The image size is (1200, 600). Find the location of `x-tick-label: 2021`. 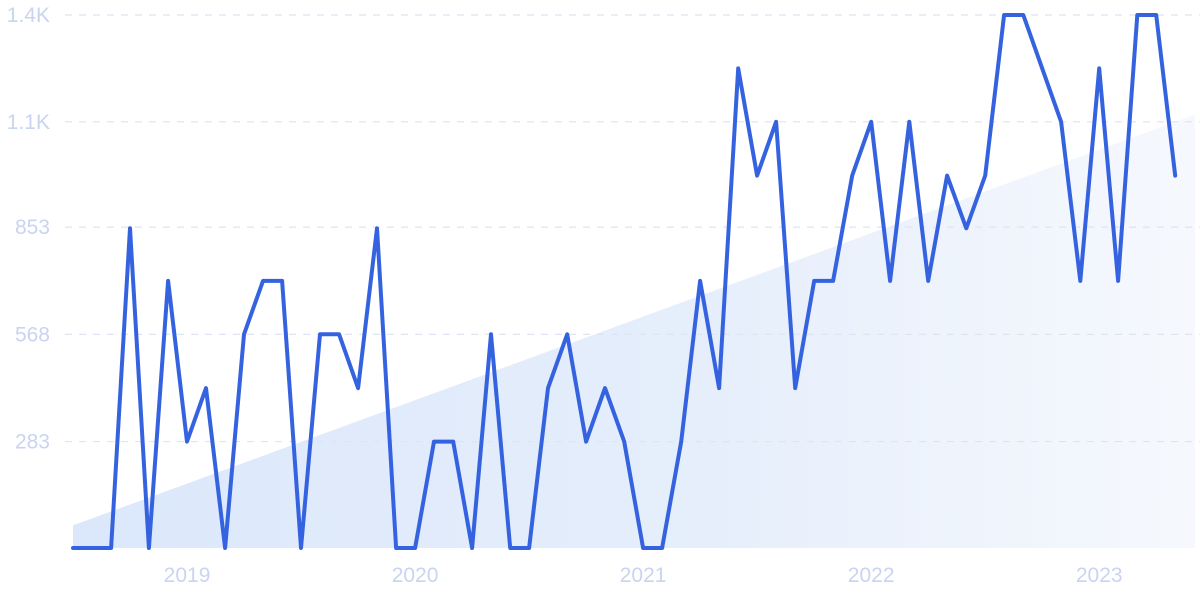

x-tick-label: 2021 is located at coordinates (643, 575).